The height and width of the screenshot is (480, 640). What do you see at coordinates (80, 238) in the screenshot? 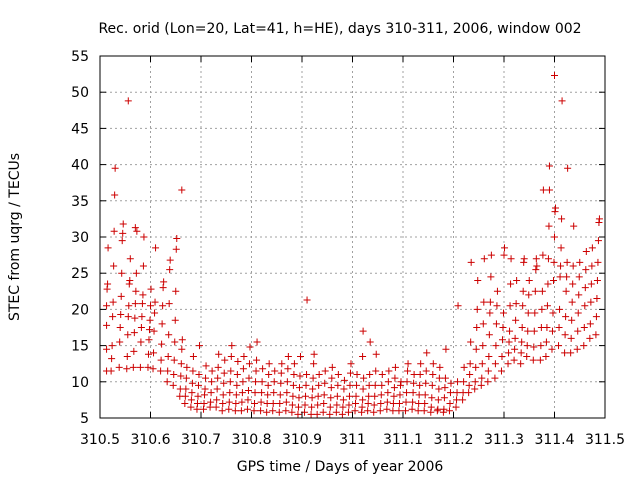
I see `y-tick-labels: 5 10 15 20 25 30 35 40 45 50 55` at bounding box center [80, 238].